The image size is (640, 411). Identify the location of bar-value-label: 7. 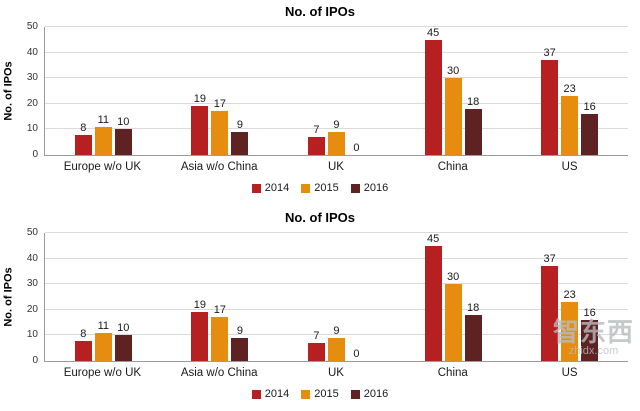
(316, 336).